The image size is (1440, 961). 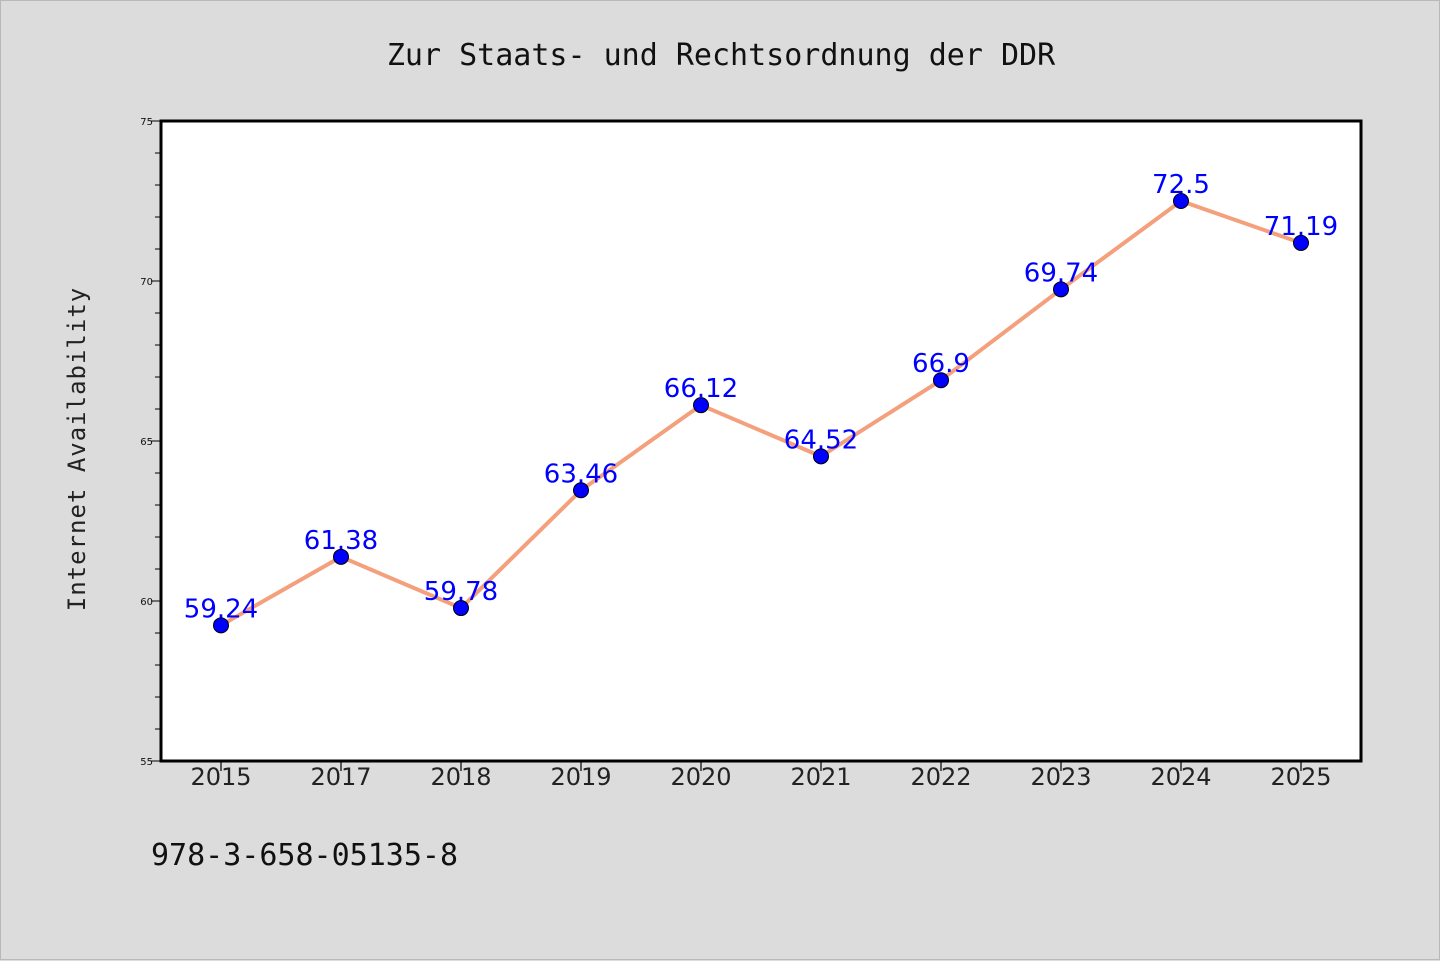 I want to click on data-label: 66.9, so click(x=941, y=364).